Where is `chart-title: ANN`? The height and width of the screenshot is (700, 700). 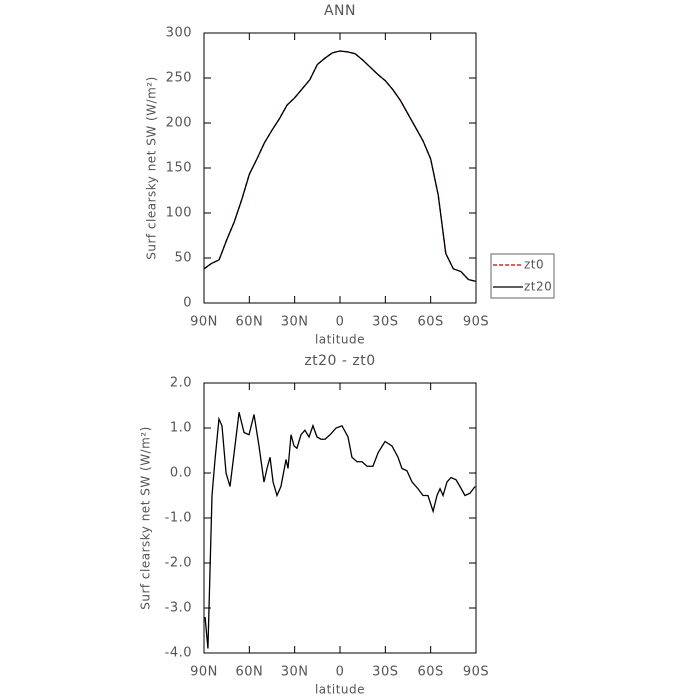 chart-title: ANN is located at coordinates (340, 11).